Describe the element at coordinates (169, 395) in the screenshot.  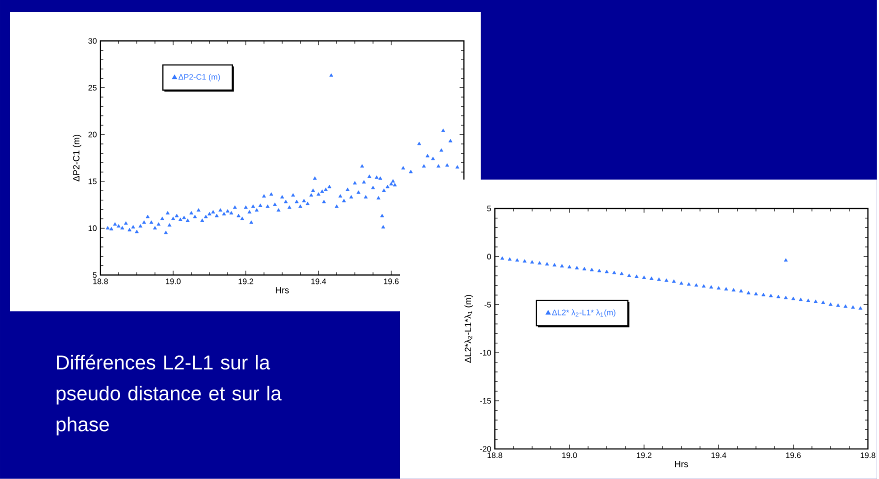
I see `text: Différences L2-L1 sur la pseudo distance et sur la phase` at that location.